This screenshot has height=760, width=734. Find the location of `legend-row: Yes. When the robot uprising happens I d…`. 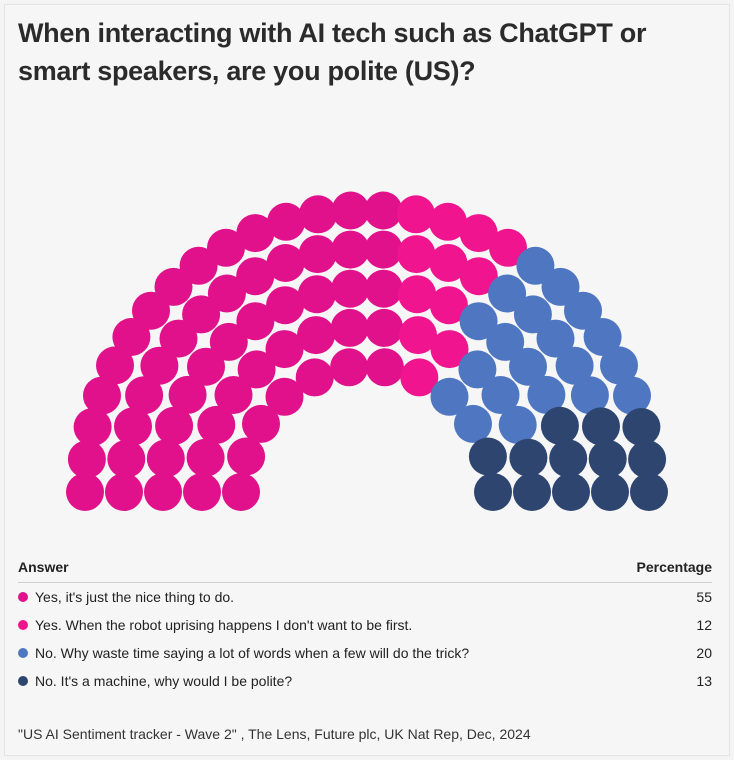

legend-row: Yes. When the robot uprising happens I d… is located at coordinates (365, 625).